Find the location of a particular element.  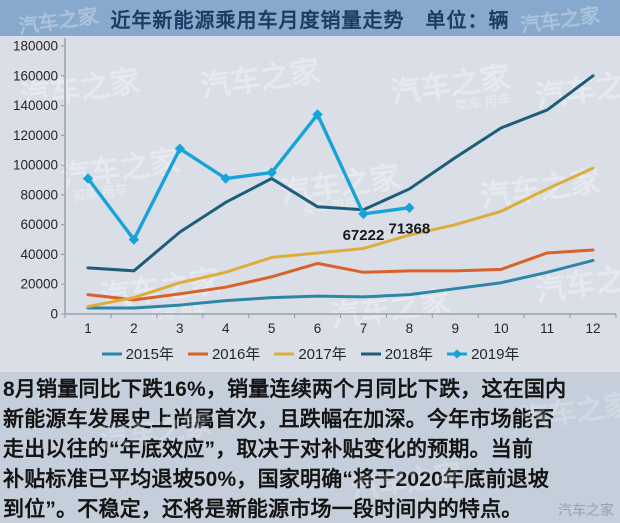

page-title: 近年新能源乘用车月度销量走势 单位：辆 is located at coordinates (310, 20).